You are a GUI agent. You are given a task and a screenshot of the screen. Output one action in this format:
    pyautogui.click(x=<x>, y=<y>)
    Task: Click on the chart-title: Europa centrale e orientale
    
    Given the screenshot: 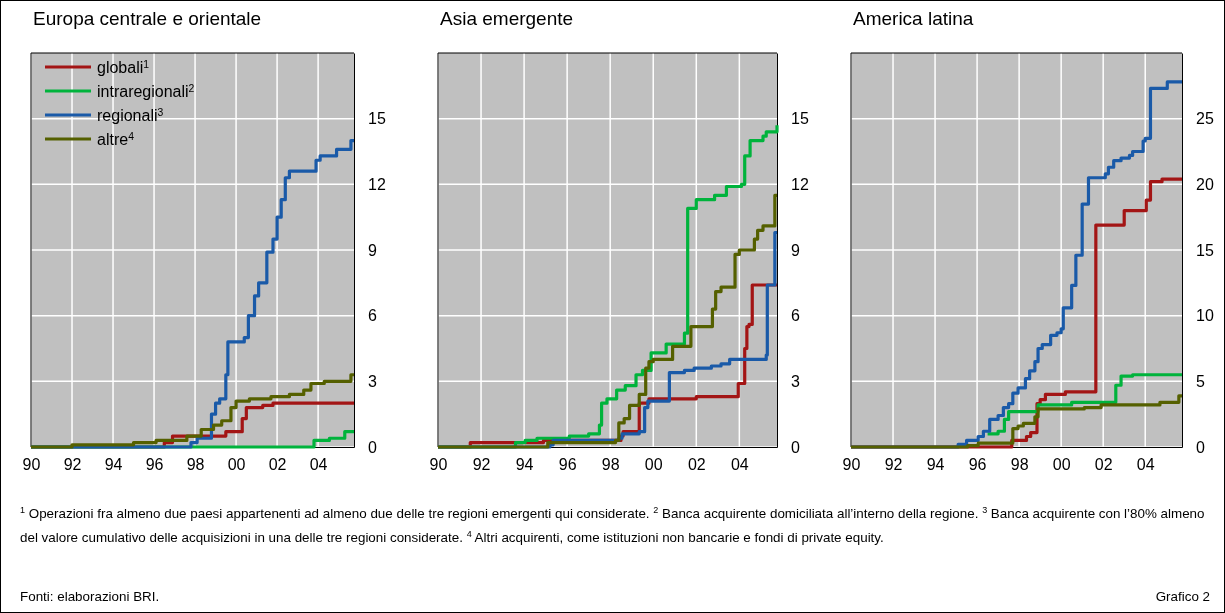 What is the action you would take?
    pyautogui.click(x=147, y=18)
    